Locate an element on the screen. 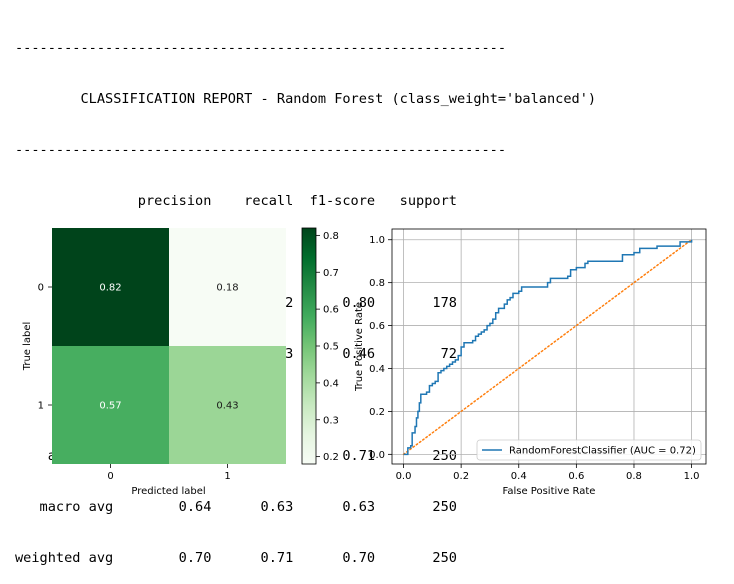 The image size is (734, 584). cm-cell-label: 0.82 is located at coordinates (110, 288).